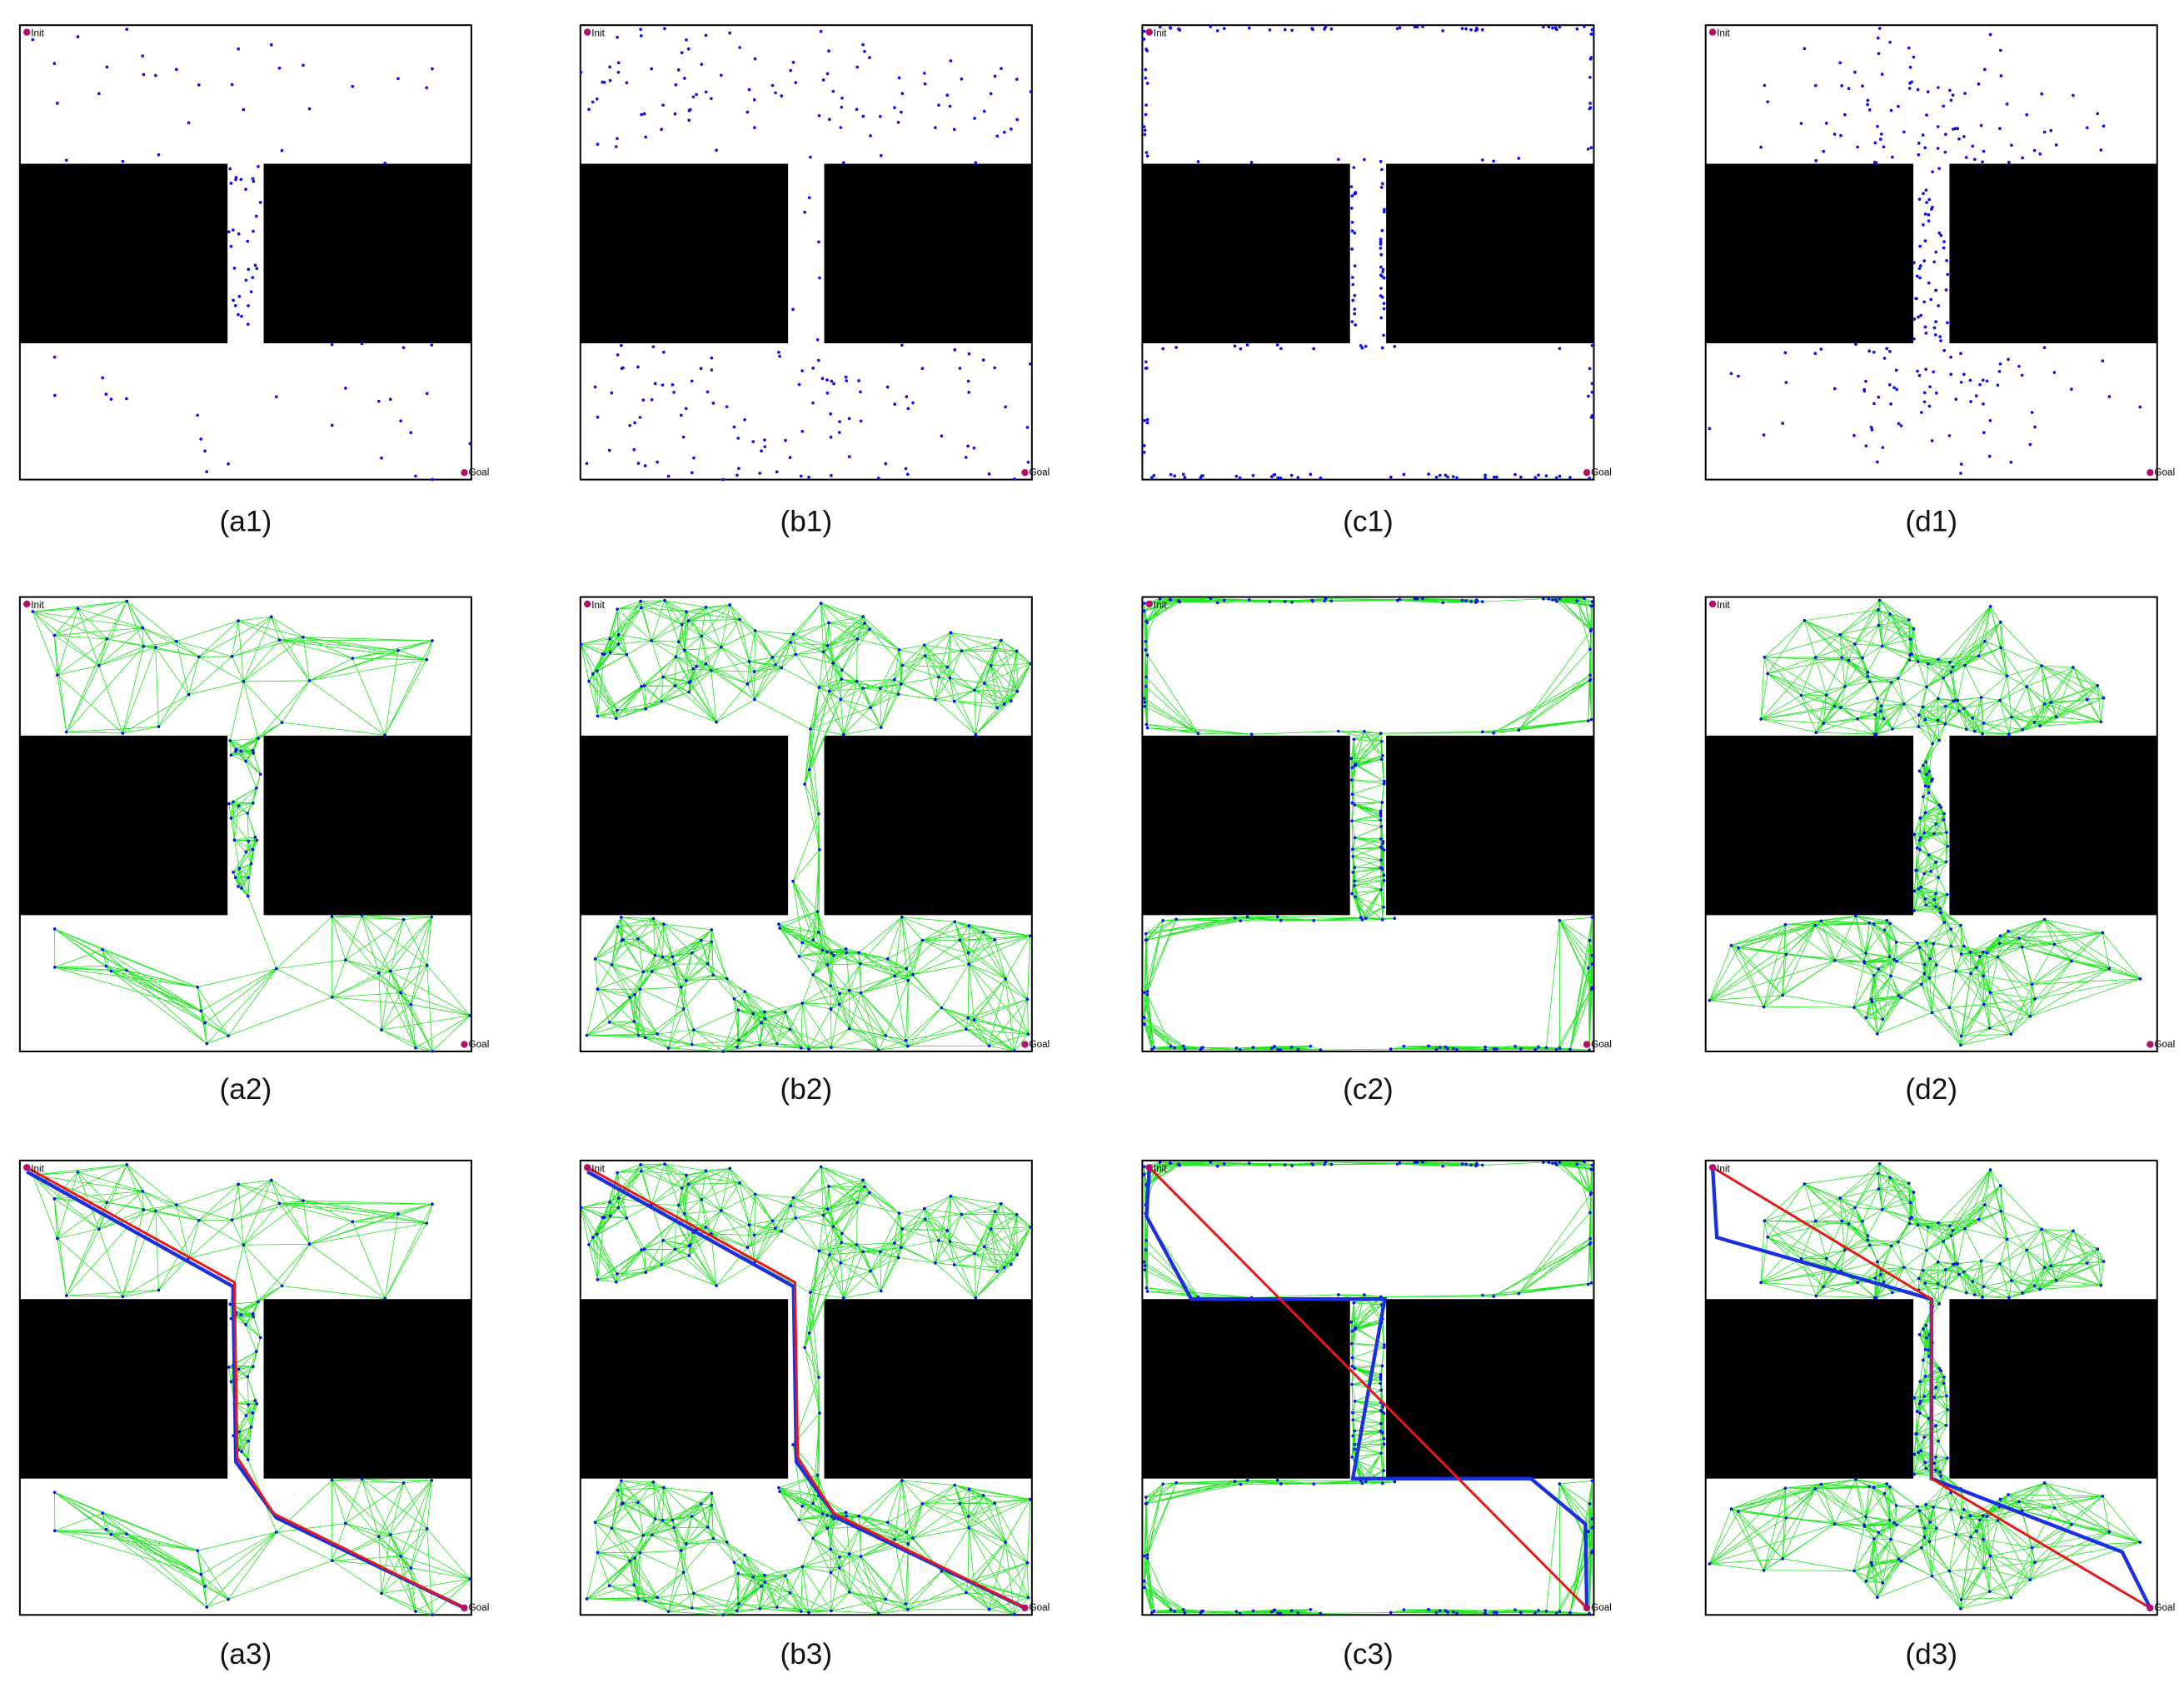 This screenshot has width=2184, height=1703. I want to click on caption: (c3), so click(1368, 1654).